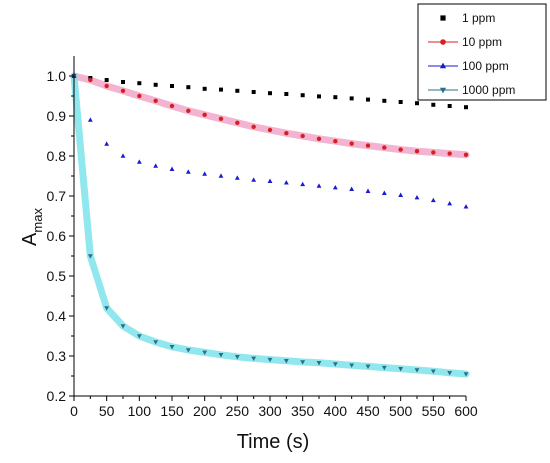  I want to click on y-tick-label: 0.8, so click(57, 156).